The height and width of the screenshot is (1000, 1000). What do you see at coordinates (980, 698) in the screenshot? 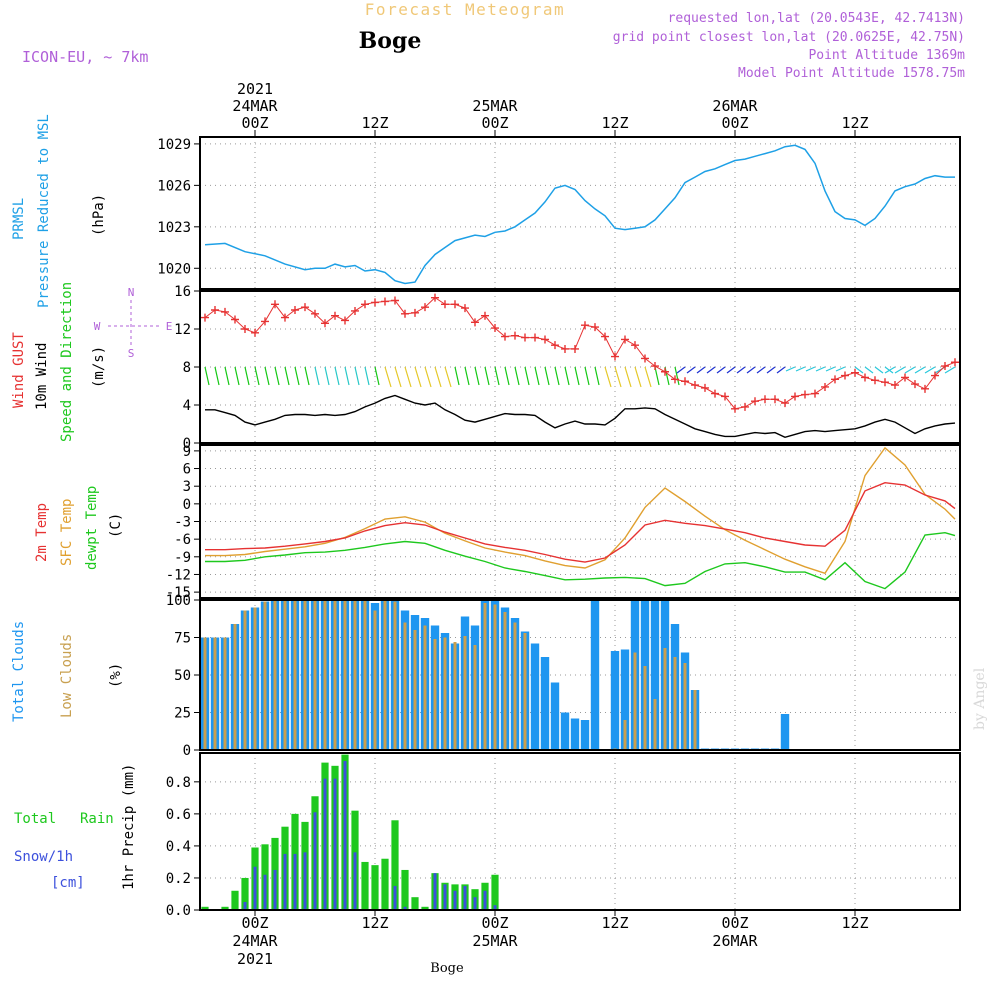
I see `credit-watermark: by Angel` at bounding box center [980, 698].